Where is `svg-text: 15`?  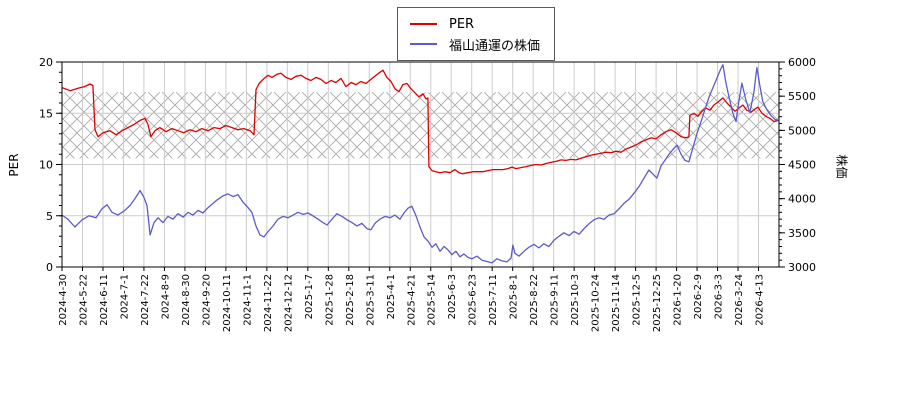 svg-text: 15 is located at coordinates (46, 113).